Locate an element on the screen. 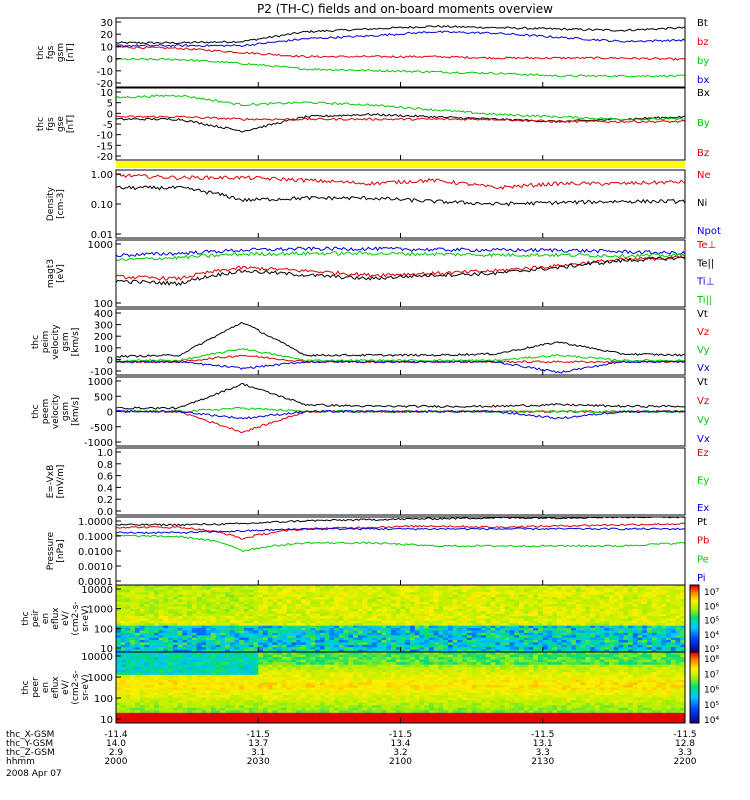  y-axis-label: thc is located at coordinates (41, 124).